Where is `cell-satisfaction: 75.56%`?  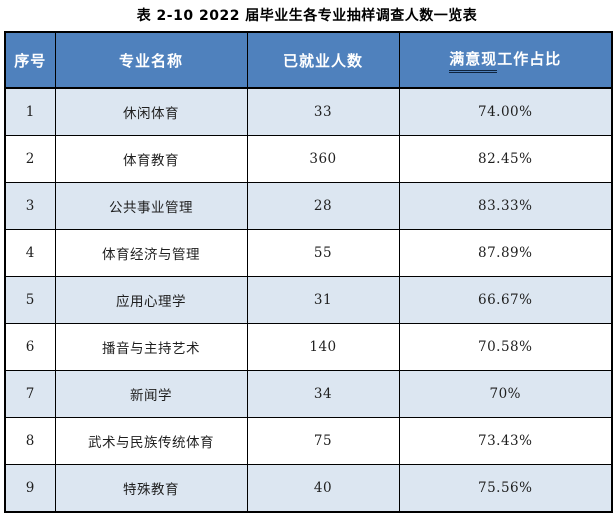
cell-satisfaction: 75.56% is located at coordinates (505, 488).